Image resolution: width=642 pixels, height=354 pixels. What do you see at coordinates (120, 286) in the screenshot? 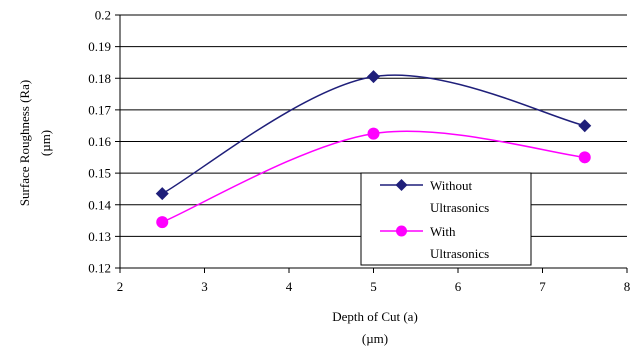
I see `x-tick-label: 2` at bounding box center [120, 286].